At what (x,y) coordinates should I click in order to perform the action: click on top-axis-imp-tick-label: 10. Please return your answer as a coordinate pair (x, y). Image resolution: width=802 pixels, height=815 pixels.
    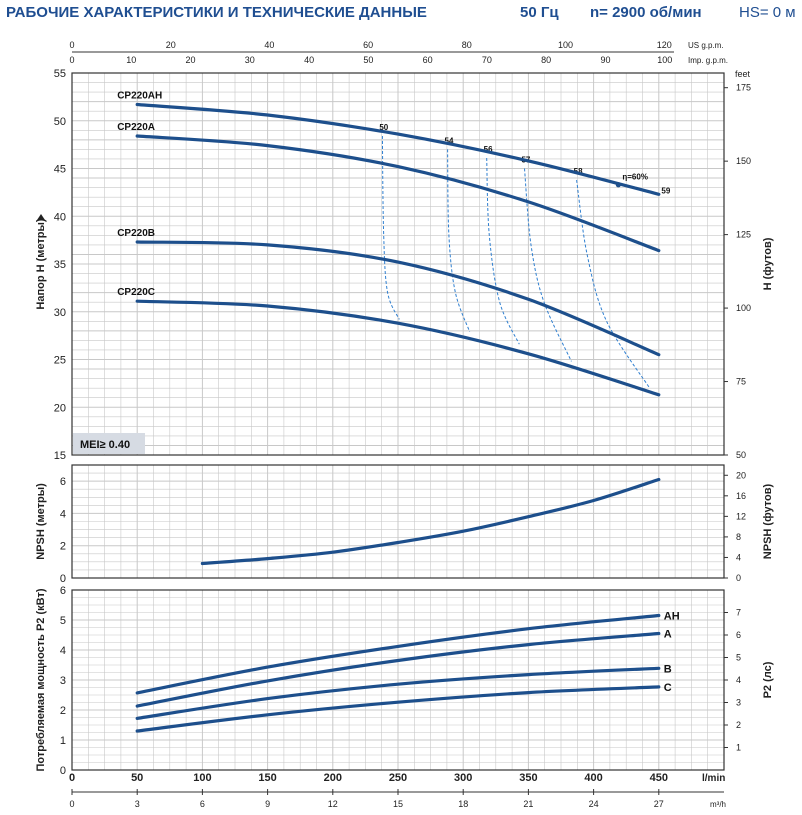
    Looking at the image, I should click on (131, 60).